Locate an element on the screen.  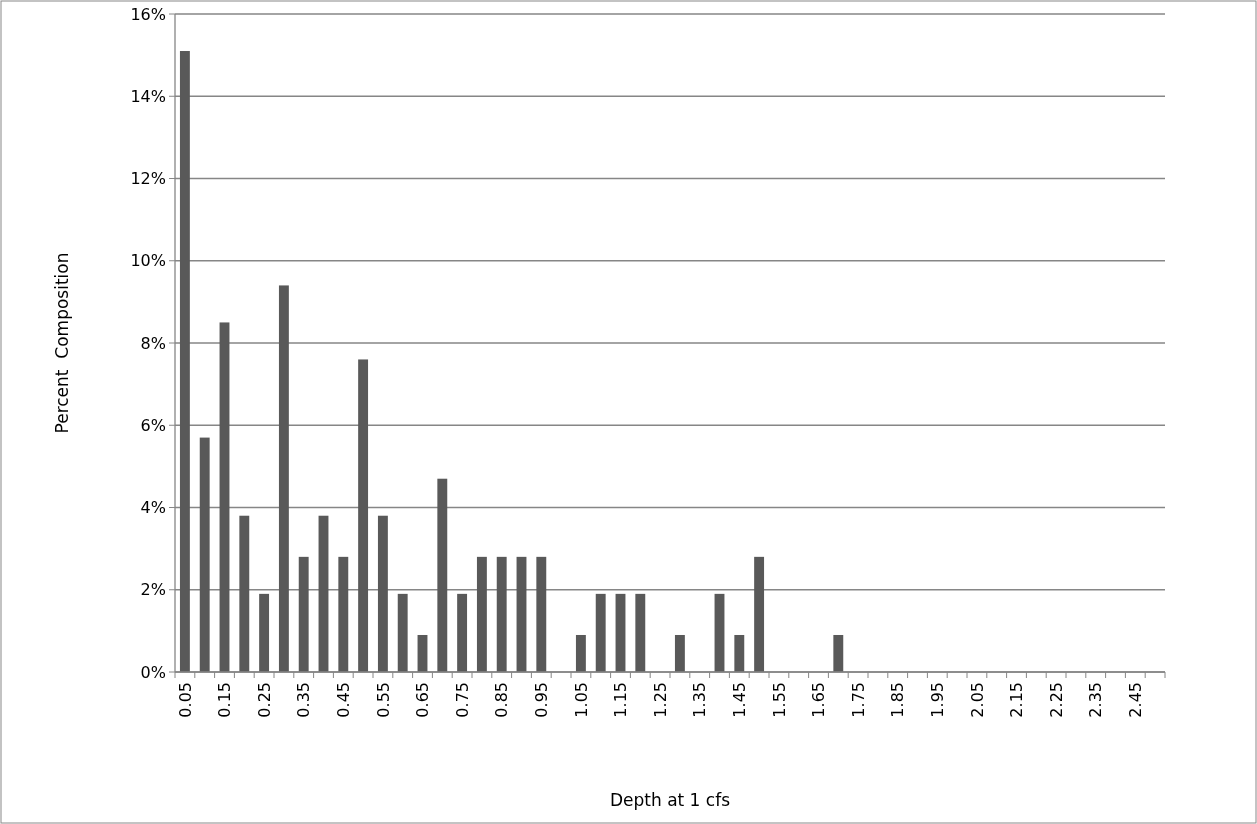
x-tick-label: 1.05 is located at coordinates (581, 700).